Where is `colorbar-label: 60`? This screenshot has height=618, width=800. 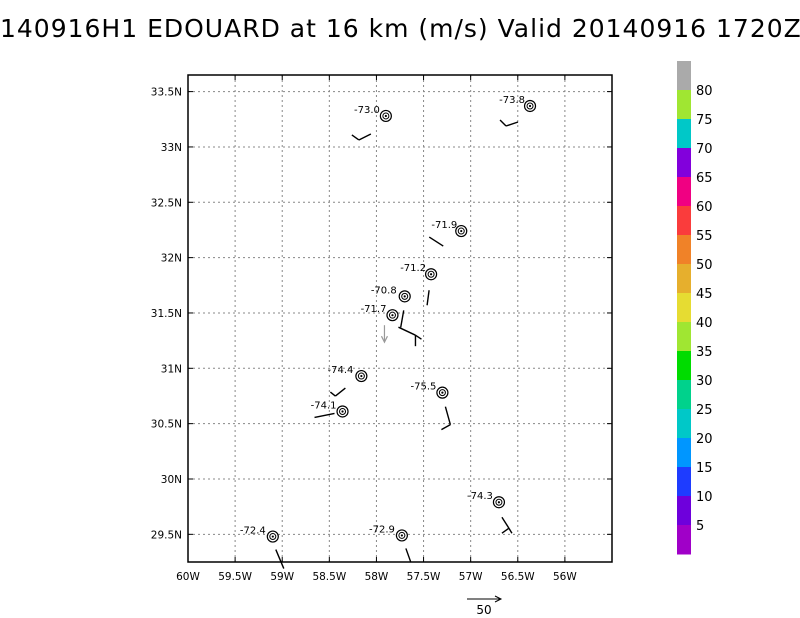 colorbar-label: 60 is located at coordinates (704, 207).